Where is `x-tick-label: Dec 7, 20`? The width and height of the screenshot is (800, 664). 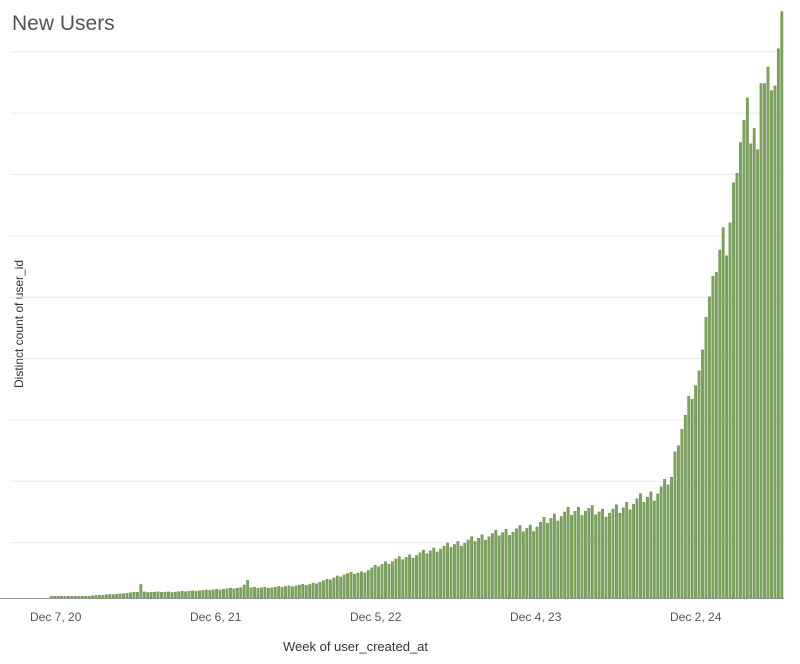
x-tick-label: Dec 7, 20 is located at coordinates (56, 617).